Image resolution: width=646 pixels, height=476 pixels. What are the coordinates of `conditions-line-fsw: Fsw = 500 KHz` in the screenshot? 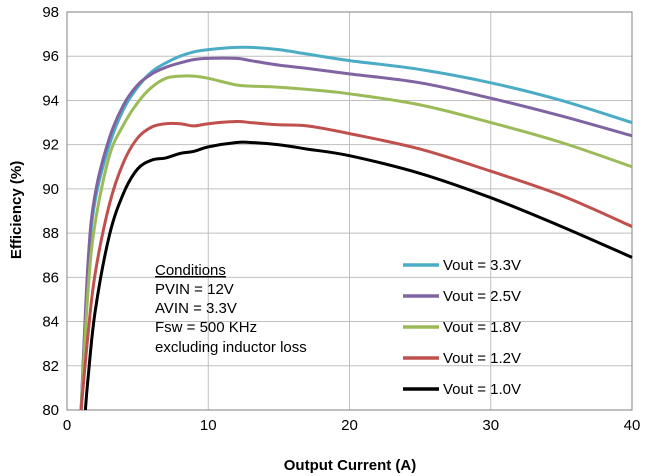 It's located at (206, 327).